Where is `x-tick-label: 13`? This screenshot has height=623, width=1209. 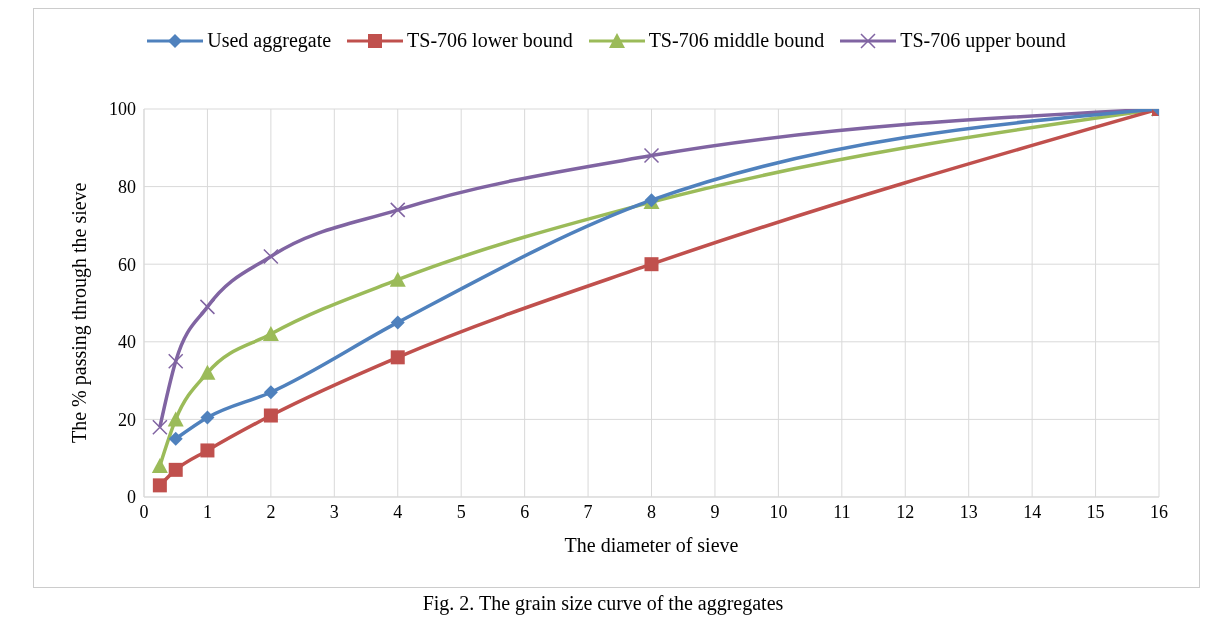
x-tick-label: 13 is located at coordinates (968, 511).